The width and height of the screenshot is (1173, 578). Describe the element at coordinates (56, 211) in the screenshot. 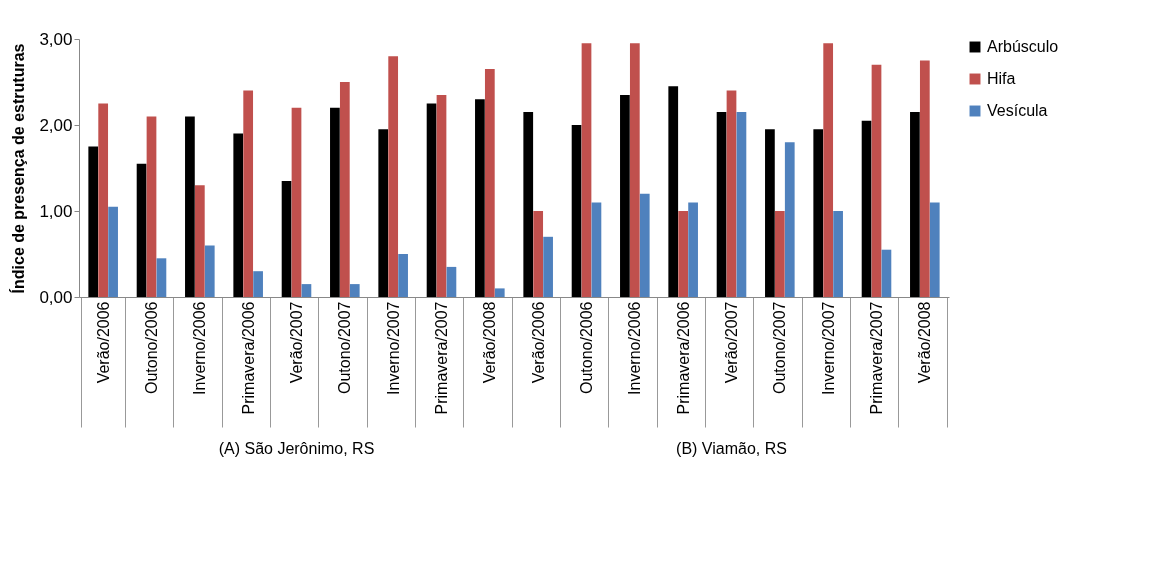

I see `y-tick-label: 1,00` at that location.